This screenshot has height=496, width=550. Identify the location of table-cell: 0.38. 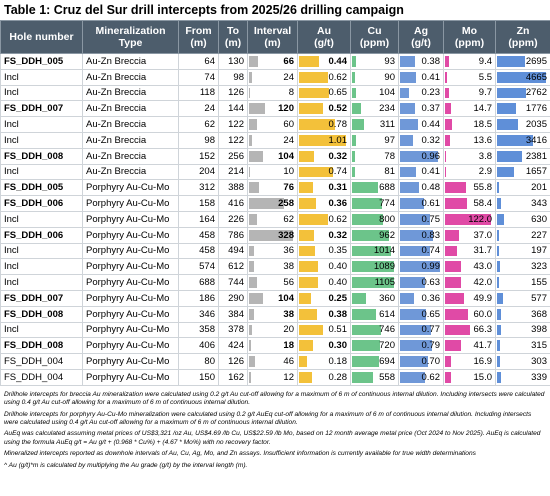
(421, 61).